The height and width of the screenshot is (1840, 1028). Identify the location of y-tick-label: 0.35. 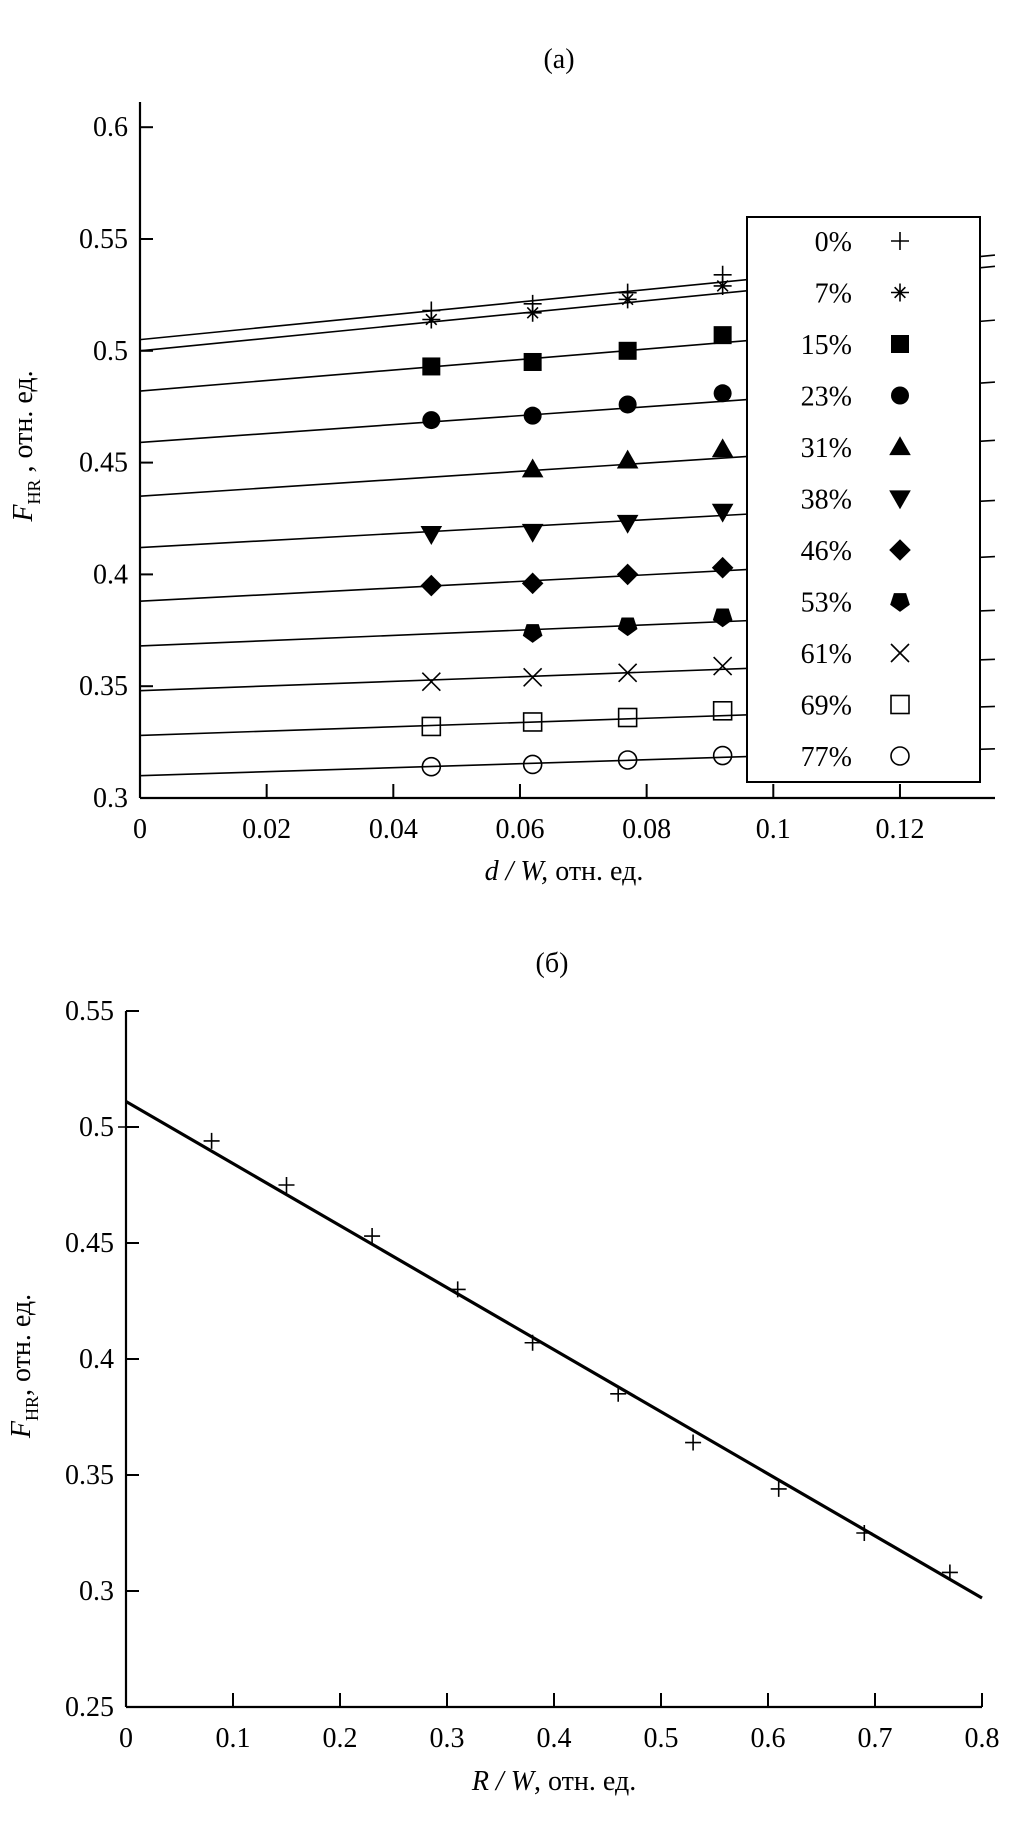
(89, 1475).